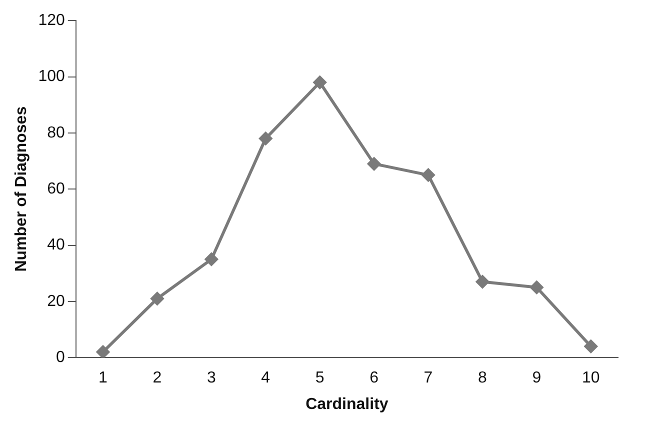 The height and width of the screenshot is (426, 646). What do you see at coordinates (428, 378) in the screenshot?
I see `x-tick-label: 7` at bounding box center [428, 378].